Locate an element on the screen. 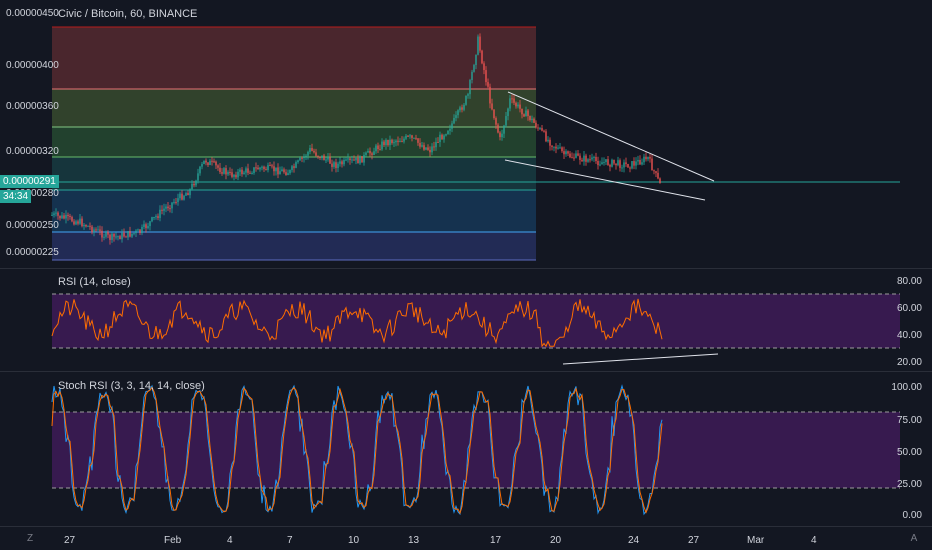 Image resolution: width=932 pixels, height=550 pixels. rsi-axis-label-2: 40.00 is located at coordinates (909, 335).